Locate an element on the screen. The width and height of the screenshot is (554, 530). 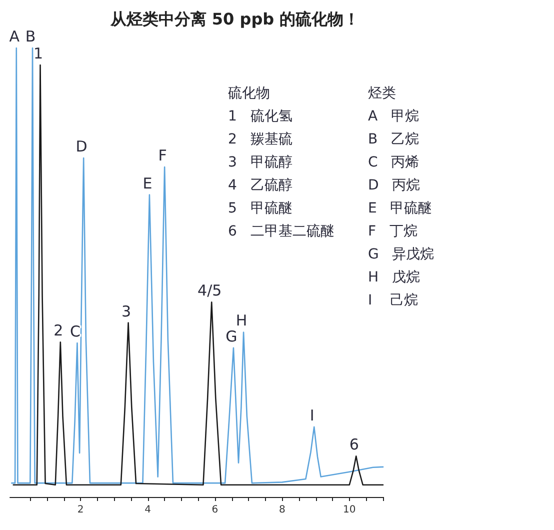
annotation: 1 is located at coordinates (38, 53).